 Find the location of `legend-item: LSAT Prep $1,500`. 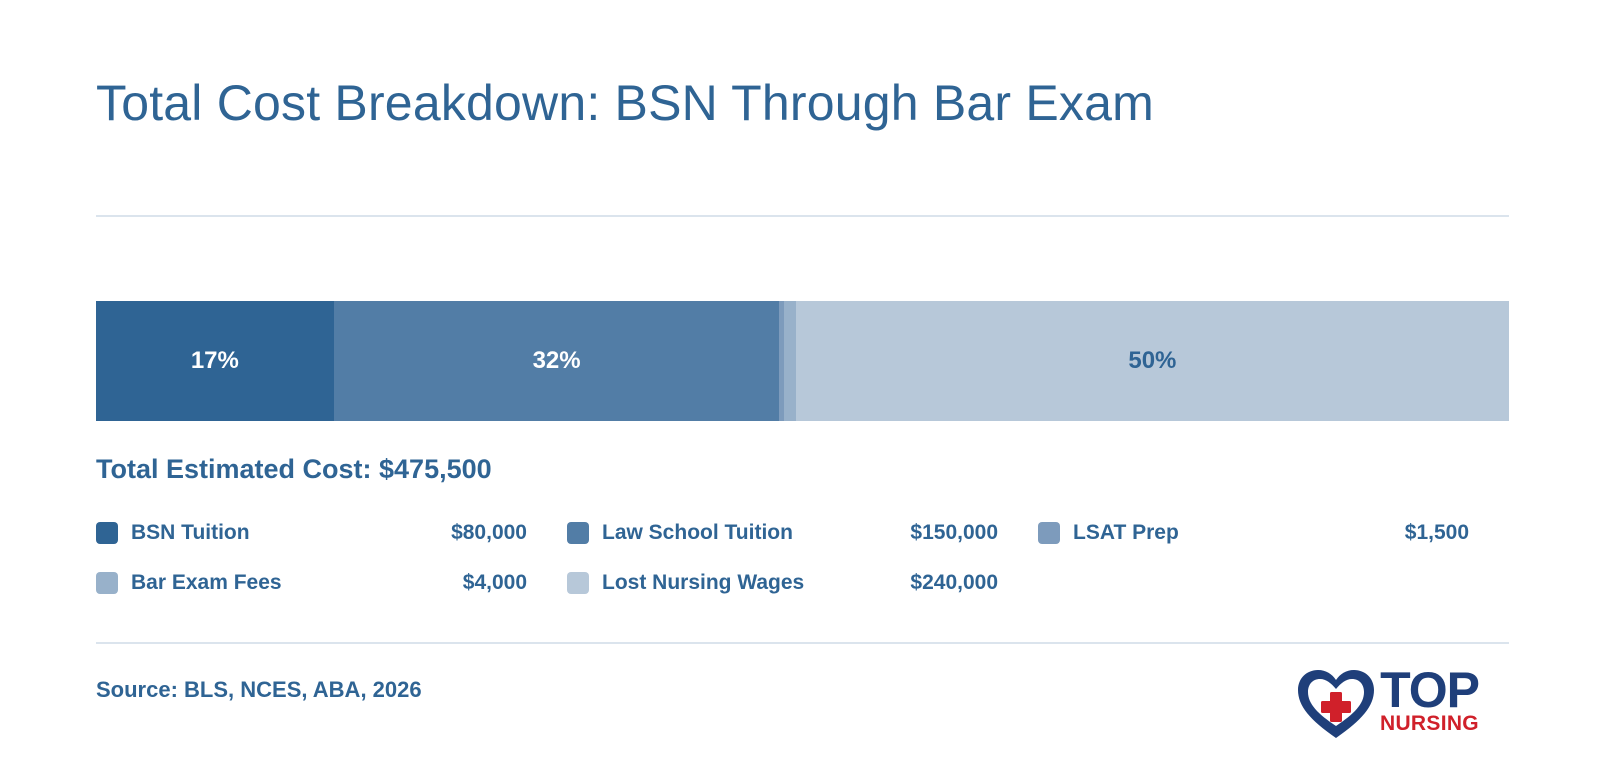

legend-item: LSAT Prep $1,500 is located at coordinates (1253, 533).